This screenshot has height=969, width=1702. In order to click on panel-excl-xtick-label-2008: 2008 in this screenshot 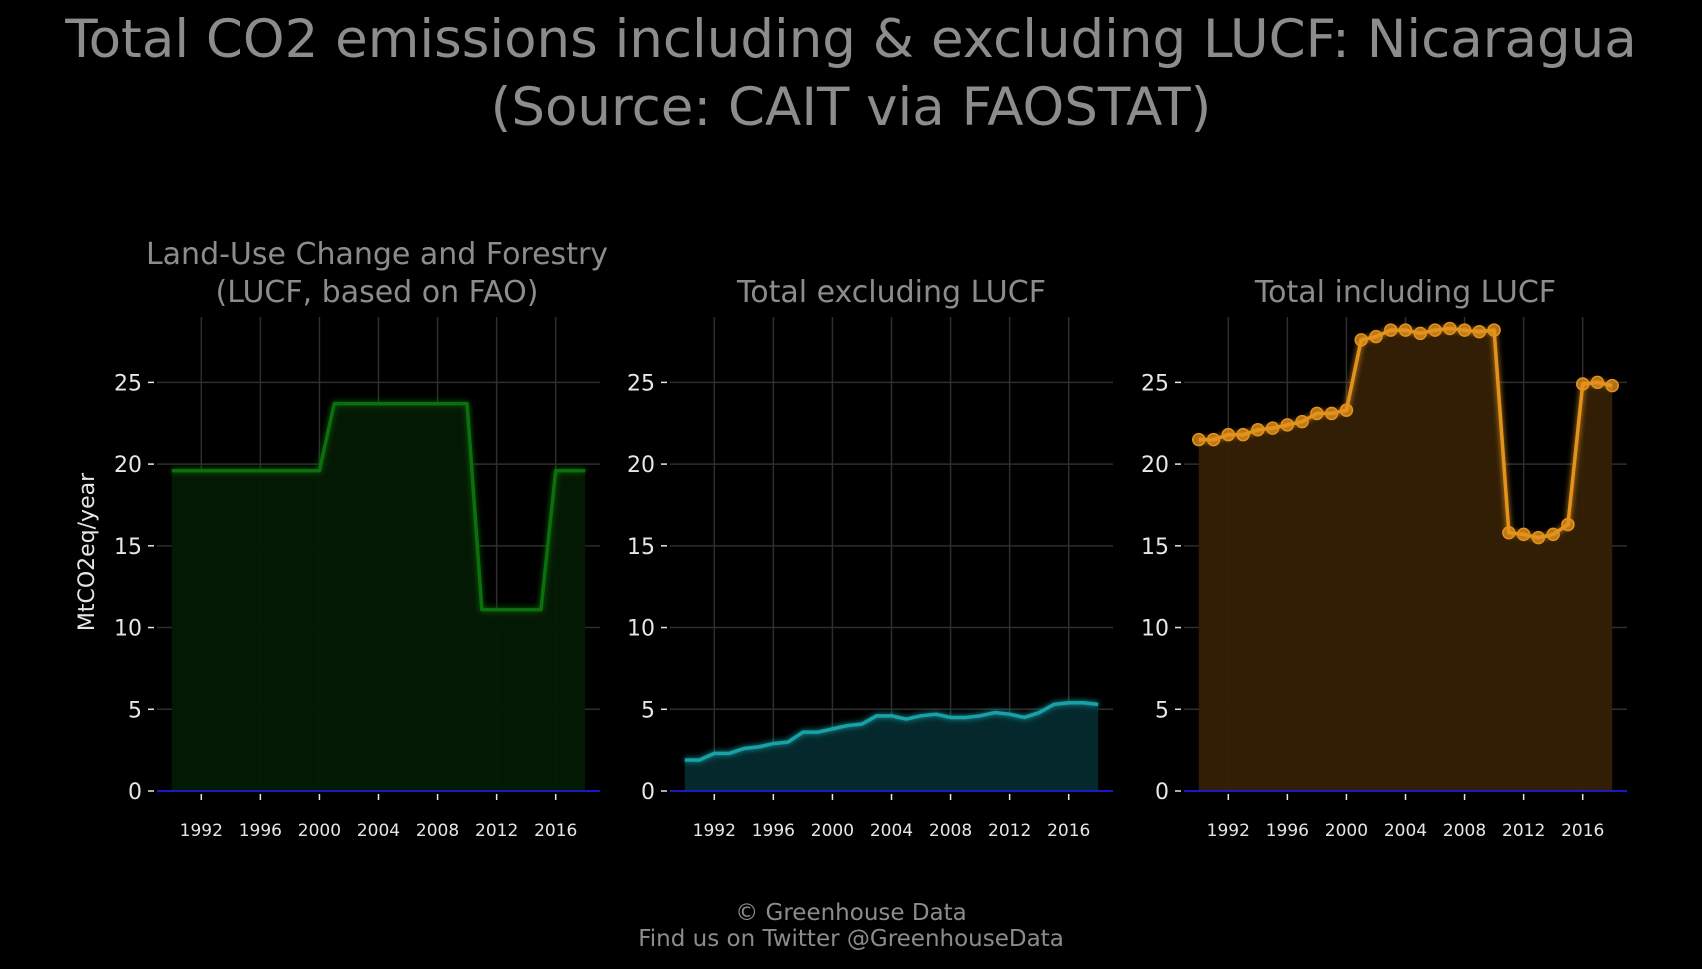, I will do `click(950, 831)`.